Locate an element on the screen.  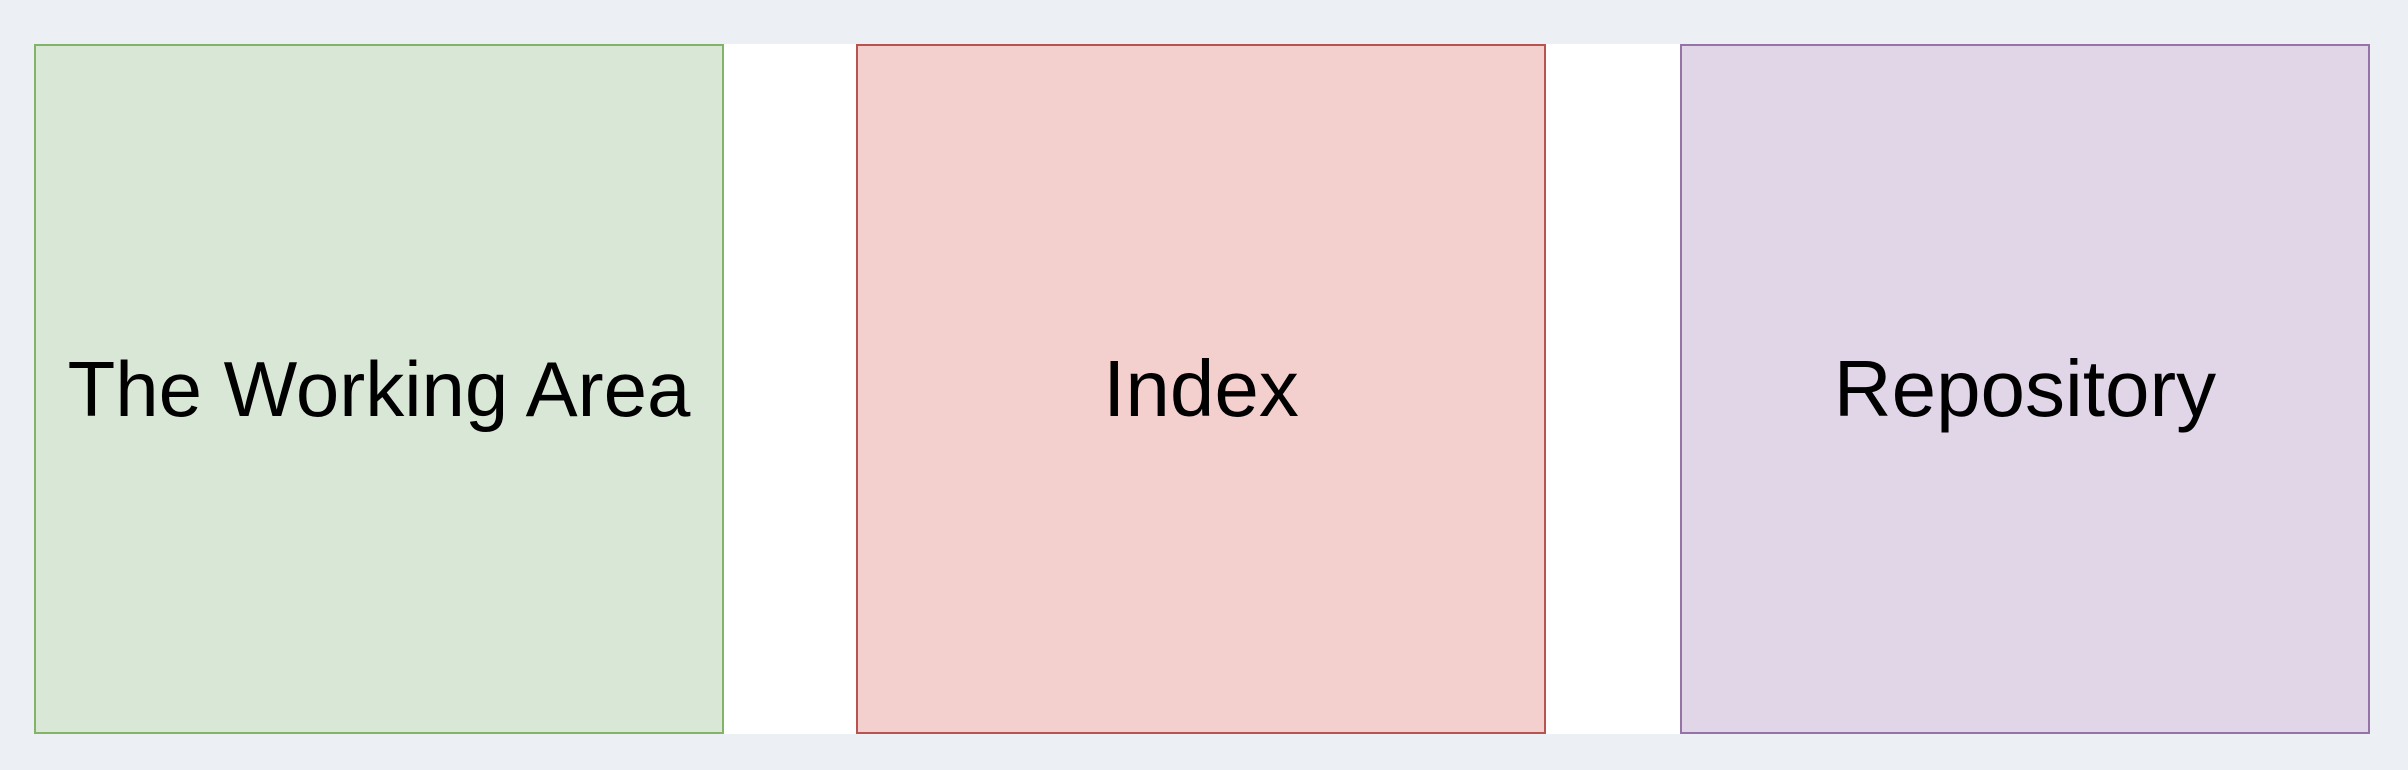
repository-label: Repository is located at coordinates (2025, 388).